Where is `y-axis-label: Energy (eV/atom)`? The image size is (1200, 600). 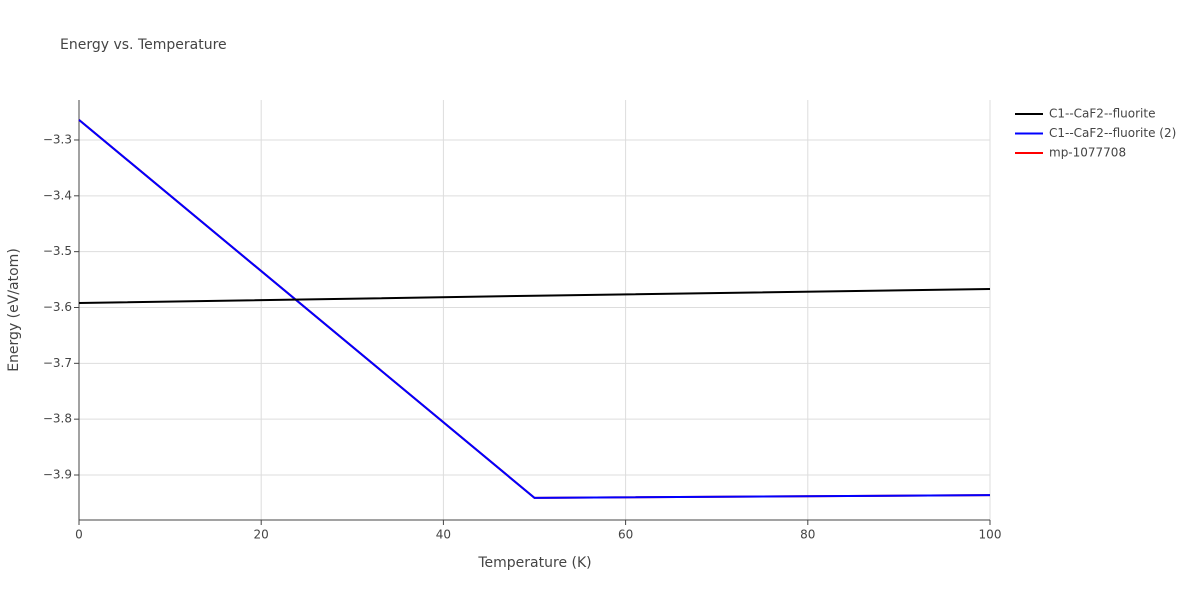 y-axis-label: Energy (eV/atom) is located at coordinates (14, 310).